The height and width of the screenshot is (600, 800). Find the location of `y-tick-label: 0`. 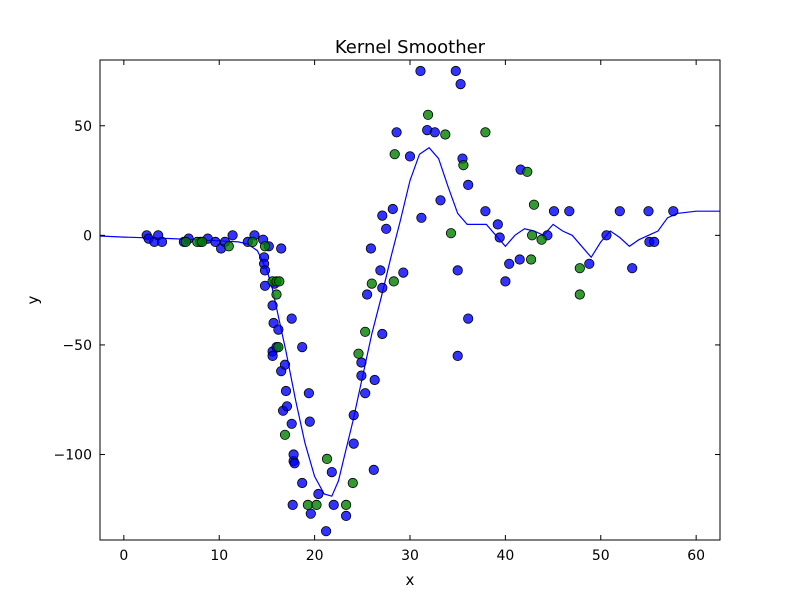

y-tick-label: 0 is located at coordinates (87, 236).